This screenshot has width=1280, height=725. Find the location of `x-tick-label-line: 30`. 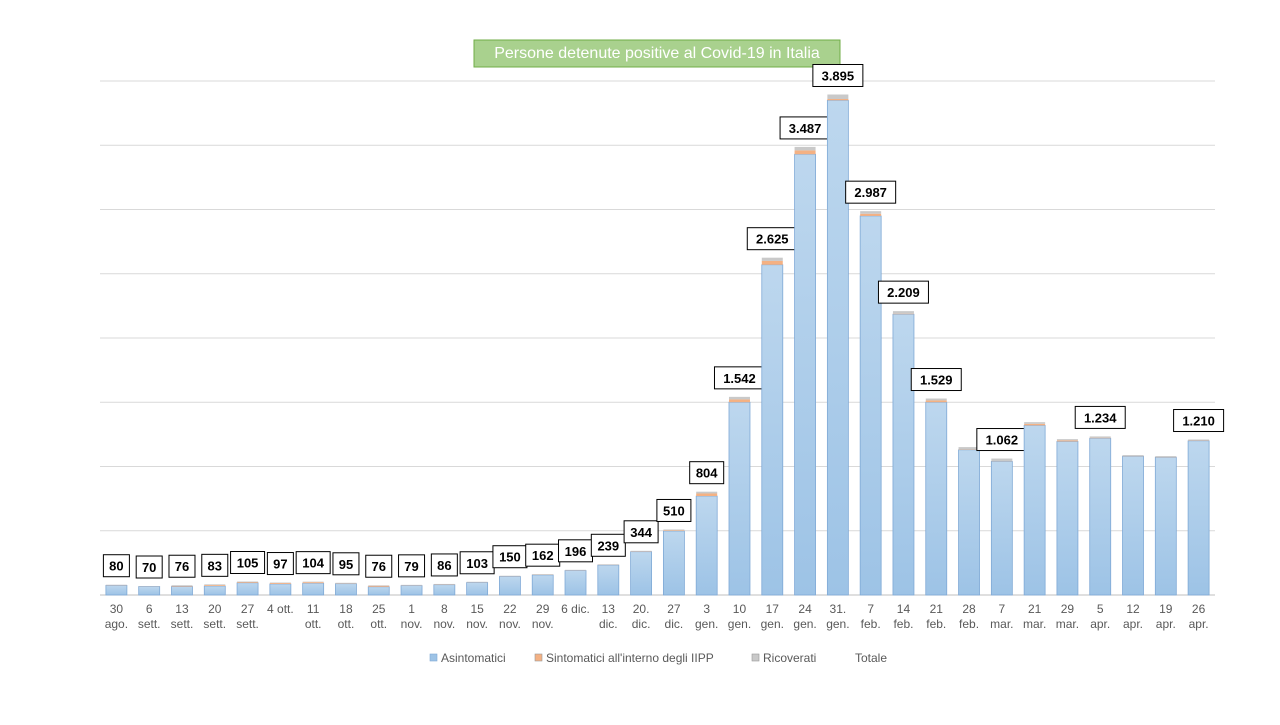

x-tick-label-line: 30 is located at coordinates (117, 609).